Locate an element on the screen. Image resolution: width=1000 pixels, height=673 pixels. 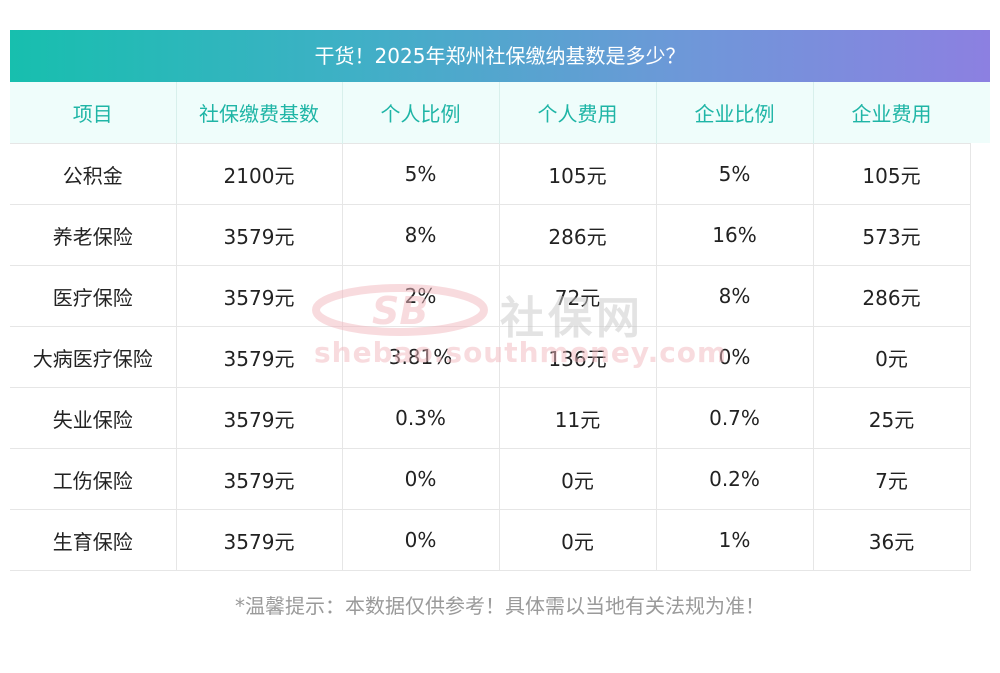
cell-company-cost: 286元 is located at coordinates (892, 296).